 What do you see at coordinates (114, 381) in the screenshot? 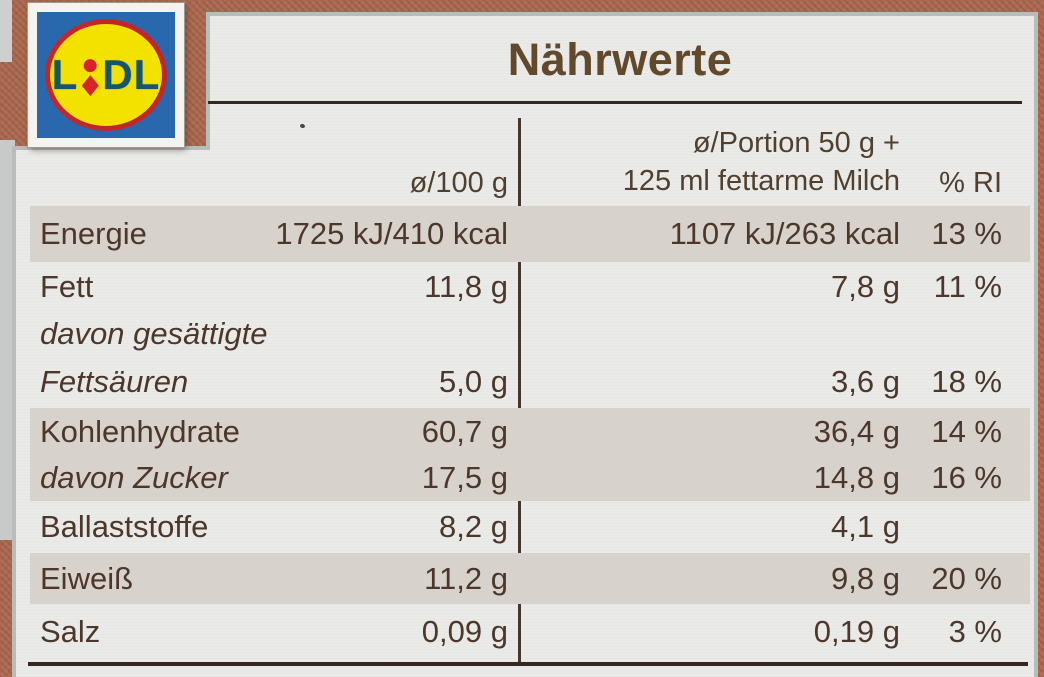
I see `row-label-line2: Fettsäuren` at bounding box center [114, 381].